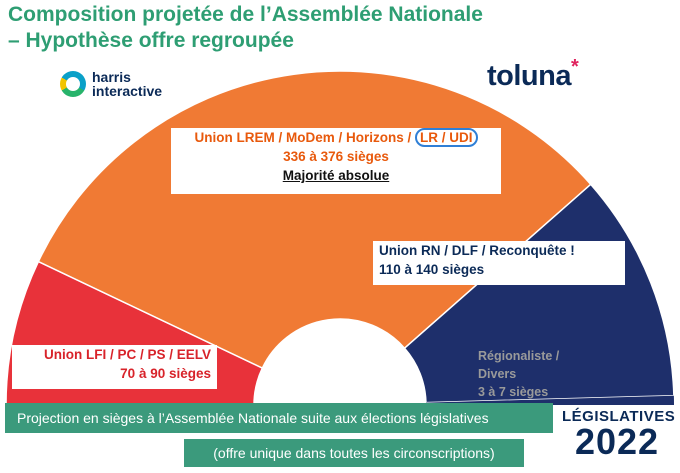  I want to click on title-line-2: – Hypothèse offre regroupée, so click(151, 40).